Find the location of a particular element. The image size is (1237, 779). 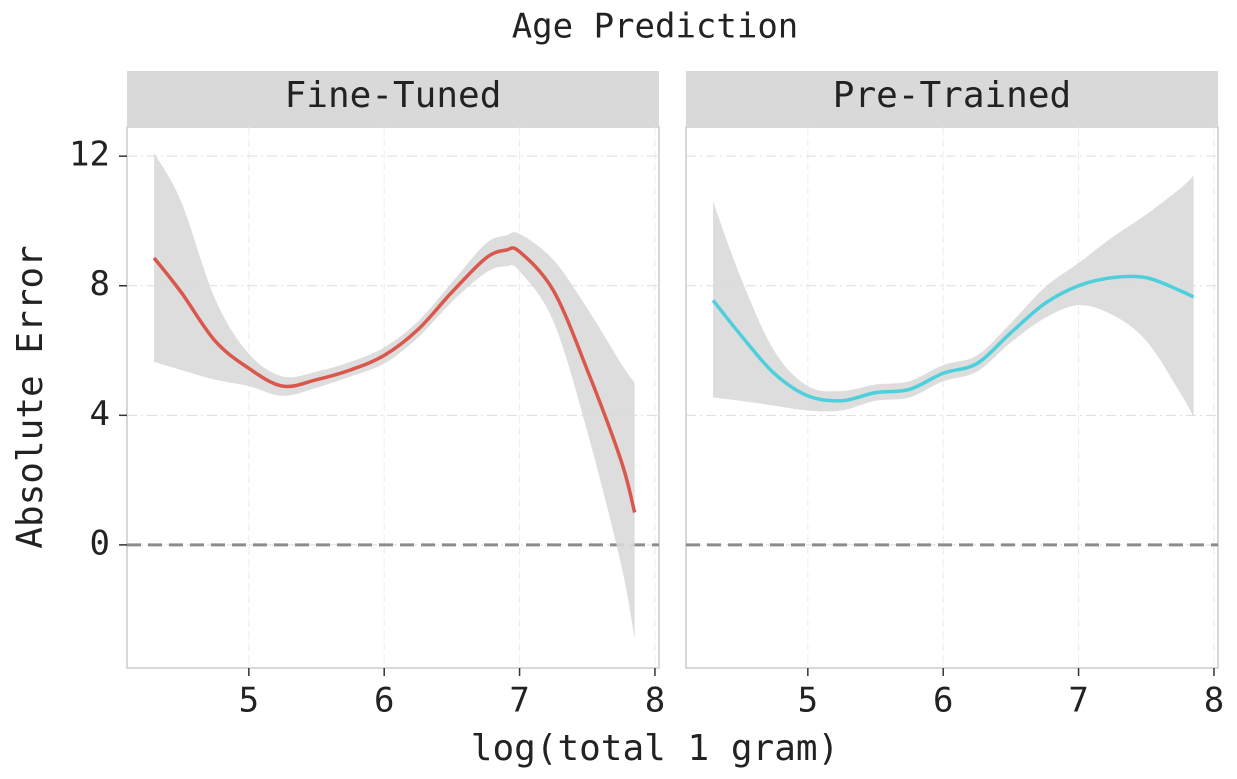

y-tick-label: 0 is located at coordinates (100, 543).